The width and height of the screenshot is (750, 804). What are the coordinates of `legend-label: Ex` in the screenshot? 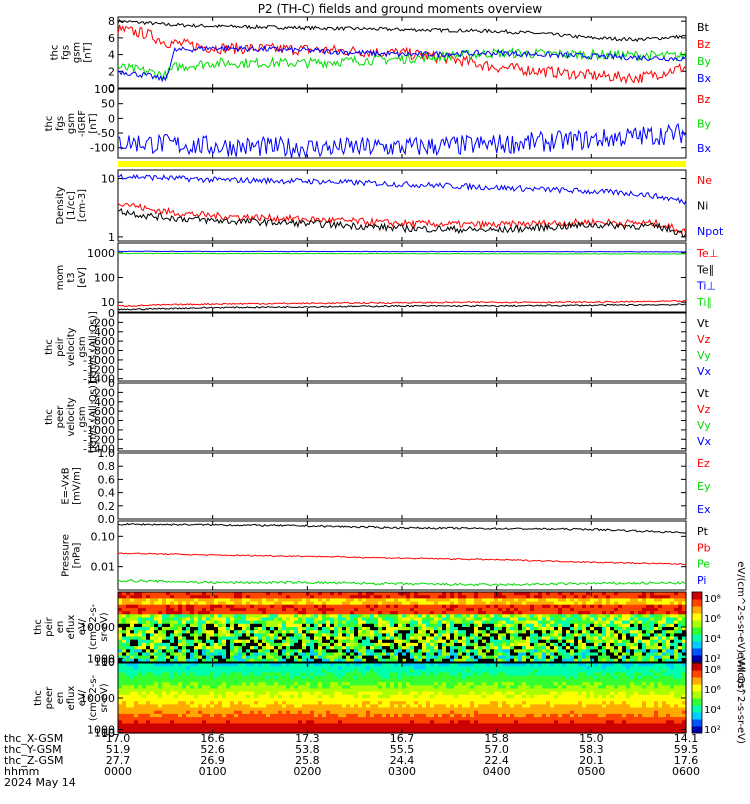 It's located at (704, 509).